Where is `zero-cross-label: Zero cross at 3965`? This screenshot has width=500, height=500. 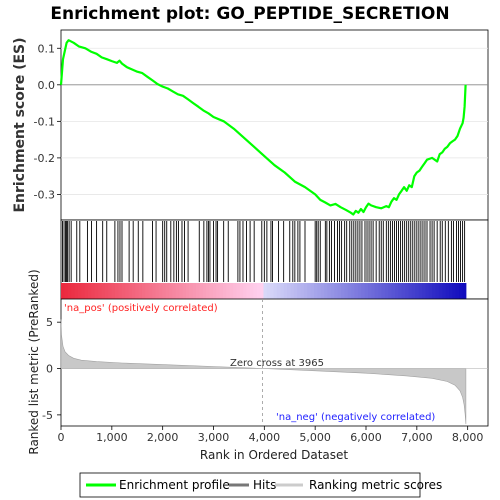
zero-cross-label: Zero cross at 3965 is located at coordinates (277, 363).